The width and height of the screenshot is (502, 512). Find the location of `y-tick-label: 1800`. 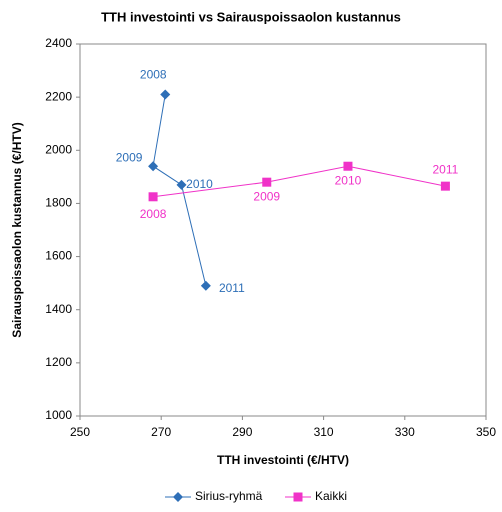

y-tick-label: 1800 is located at coordinates (58, 203).